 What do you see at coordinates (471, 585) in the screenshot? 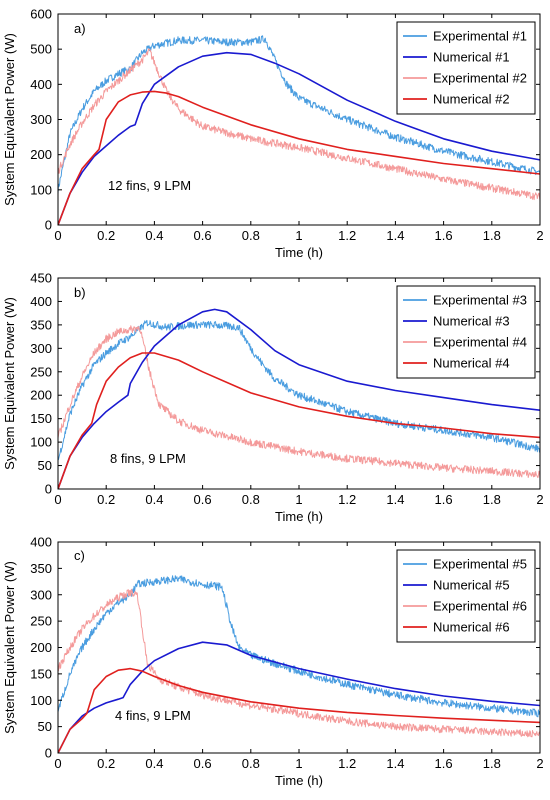
I see `legend-entry: Numerical #5` at bounding box center [471, 585].